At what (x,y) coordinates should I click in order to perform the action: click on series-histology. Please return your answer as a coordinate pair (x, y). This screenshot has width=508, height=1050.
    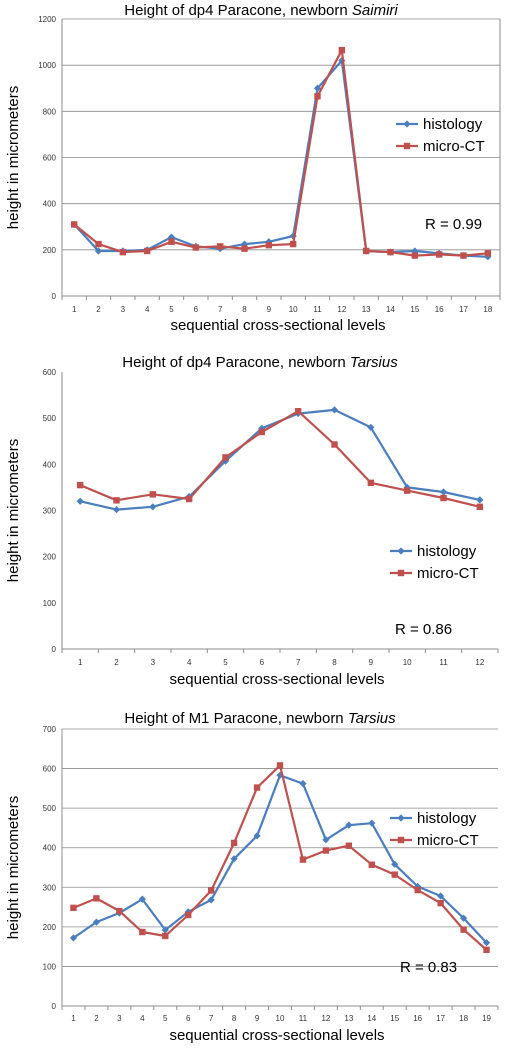
    Looking at the image, I should click on (280, 859).